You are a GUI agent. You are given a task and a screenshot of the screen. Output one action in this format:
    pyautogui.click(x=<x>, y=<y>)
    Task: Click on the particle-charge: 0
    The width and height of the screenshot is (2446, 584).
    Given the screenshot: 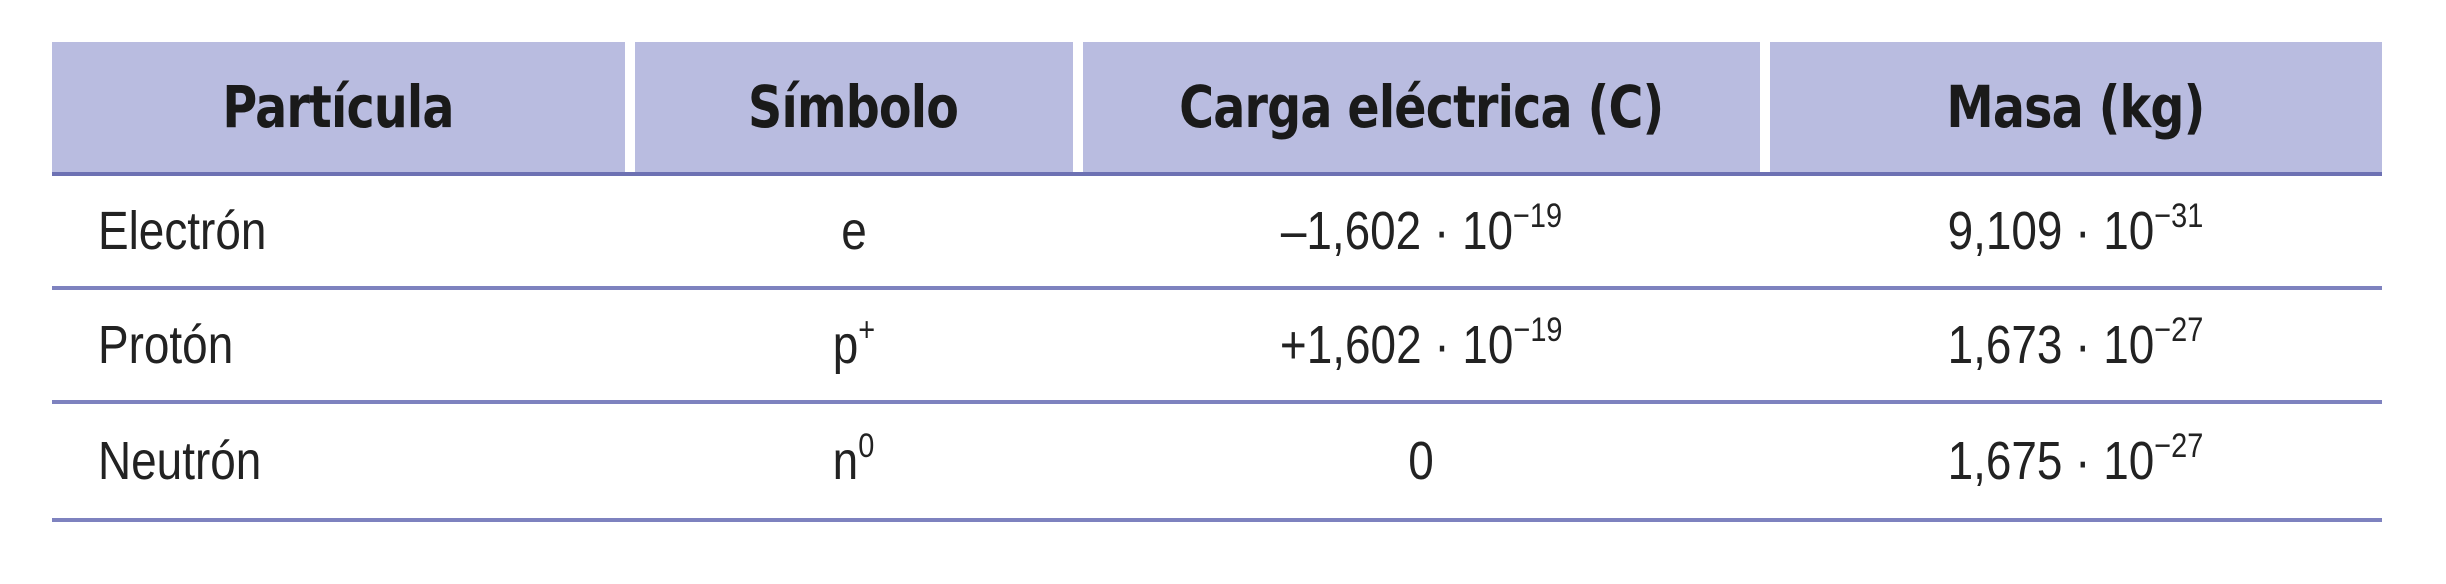 What is the action you would take?
    pyautogui.click(x=1421, y=461)
    